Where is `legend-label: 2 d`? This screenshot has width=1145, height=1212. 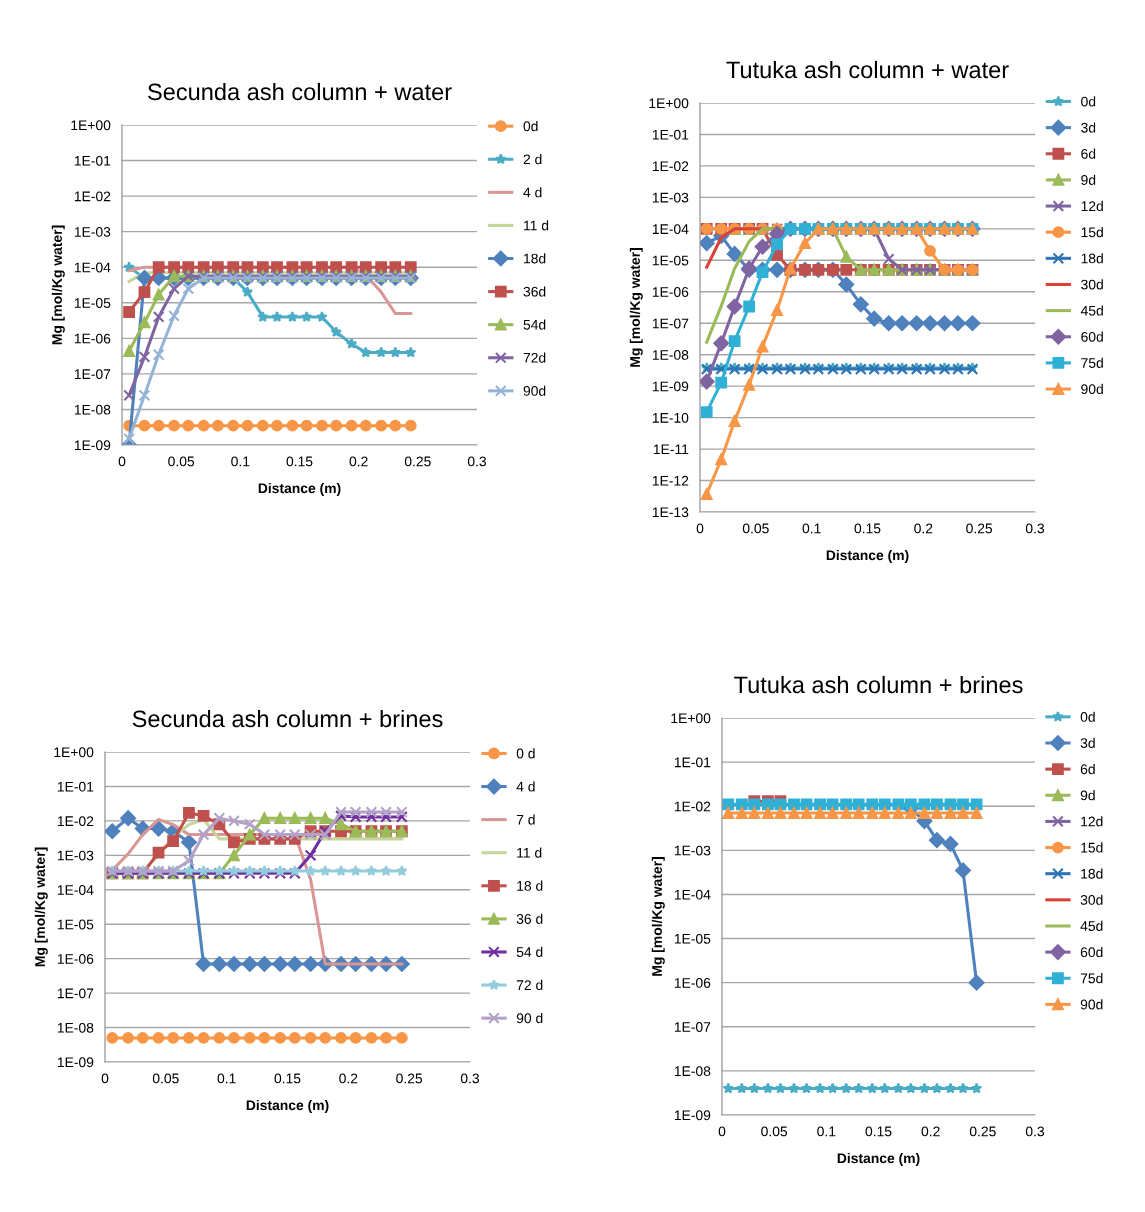 legend-label: 2 d is located at coordinates (532, 159).